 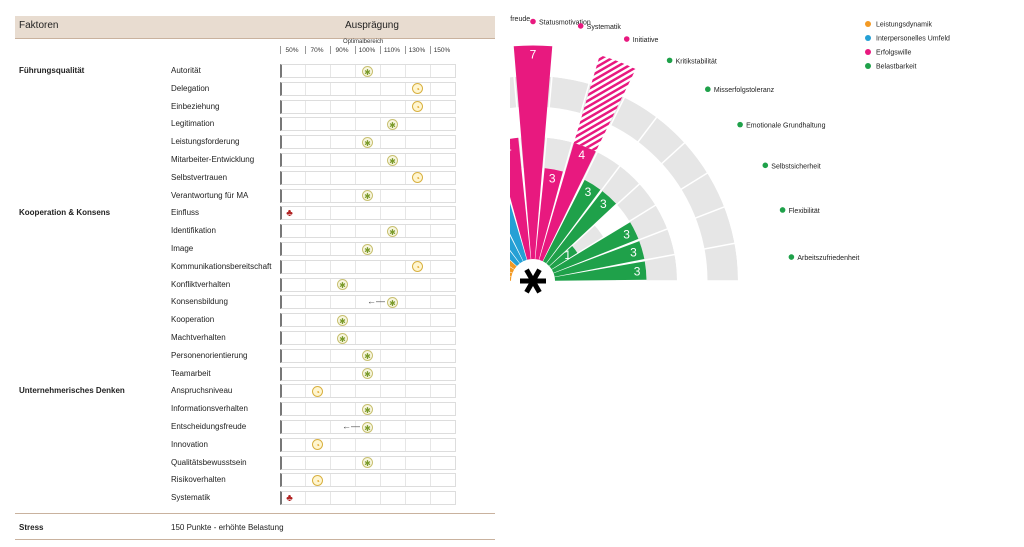 What do you see at coordinates (604, 27) in the screenshot?
I see `item-label: Systematik` at bounding box center [604, 27].